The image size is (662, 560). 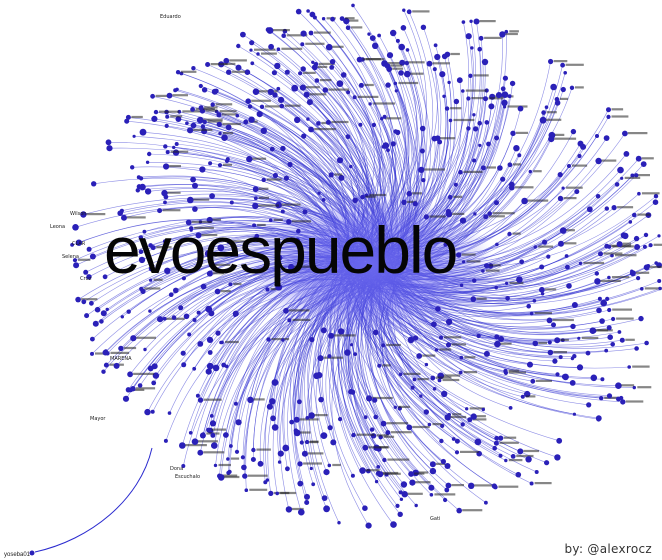 I want to click on credit-text: by: @alexrocz, so click(x=608, y=549).